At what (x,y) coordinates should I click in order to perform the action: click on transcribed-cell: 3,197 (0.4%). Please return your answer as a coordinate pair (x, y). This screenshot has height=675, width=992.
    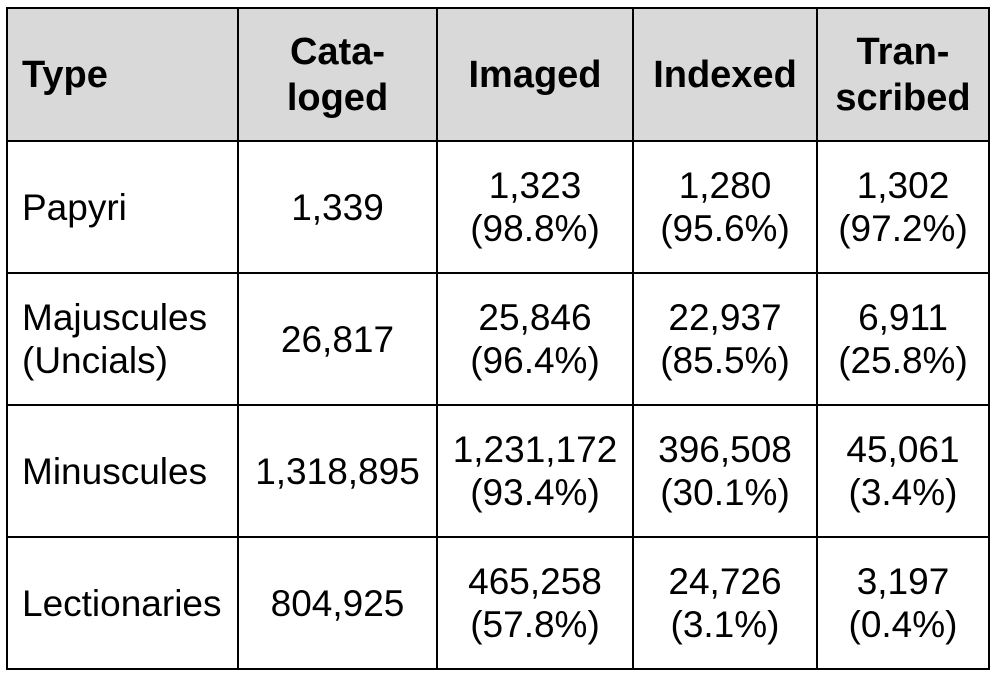
    Looking at the image, I should click on (903, 603).